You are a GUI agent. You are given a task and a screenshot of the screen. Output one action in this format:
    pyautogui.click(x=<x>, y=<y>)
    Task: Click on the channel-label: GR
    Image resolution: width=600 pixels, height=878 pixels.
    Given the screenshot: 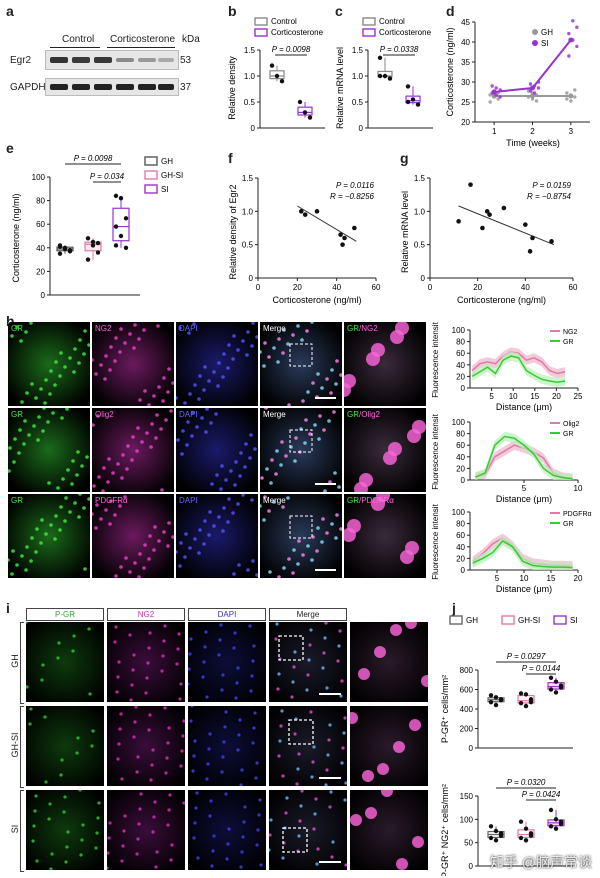 What is the action you would take?
    pyautogui.click(x=17, y=500)
    